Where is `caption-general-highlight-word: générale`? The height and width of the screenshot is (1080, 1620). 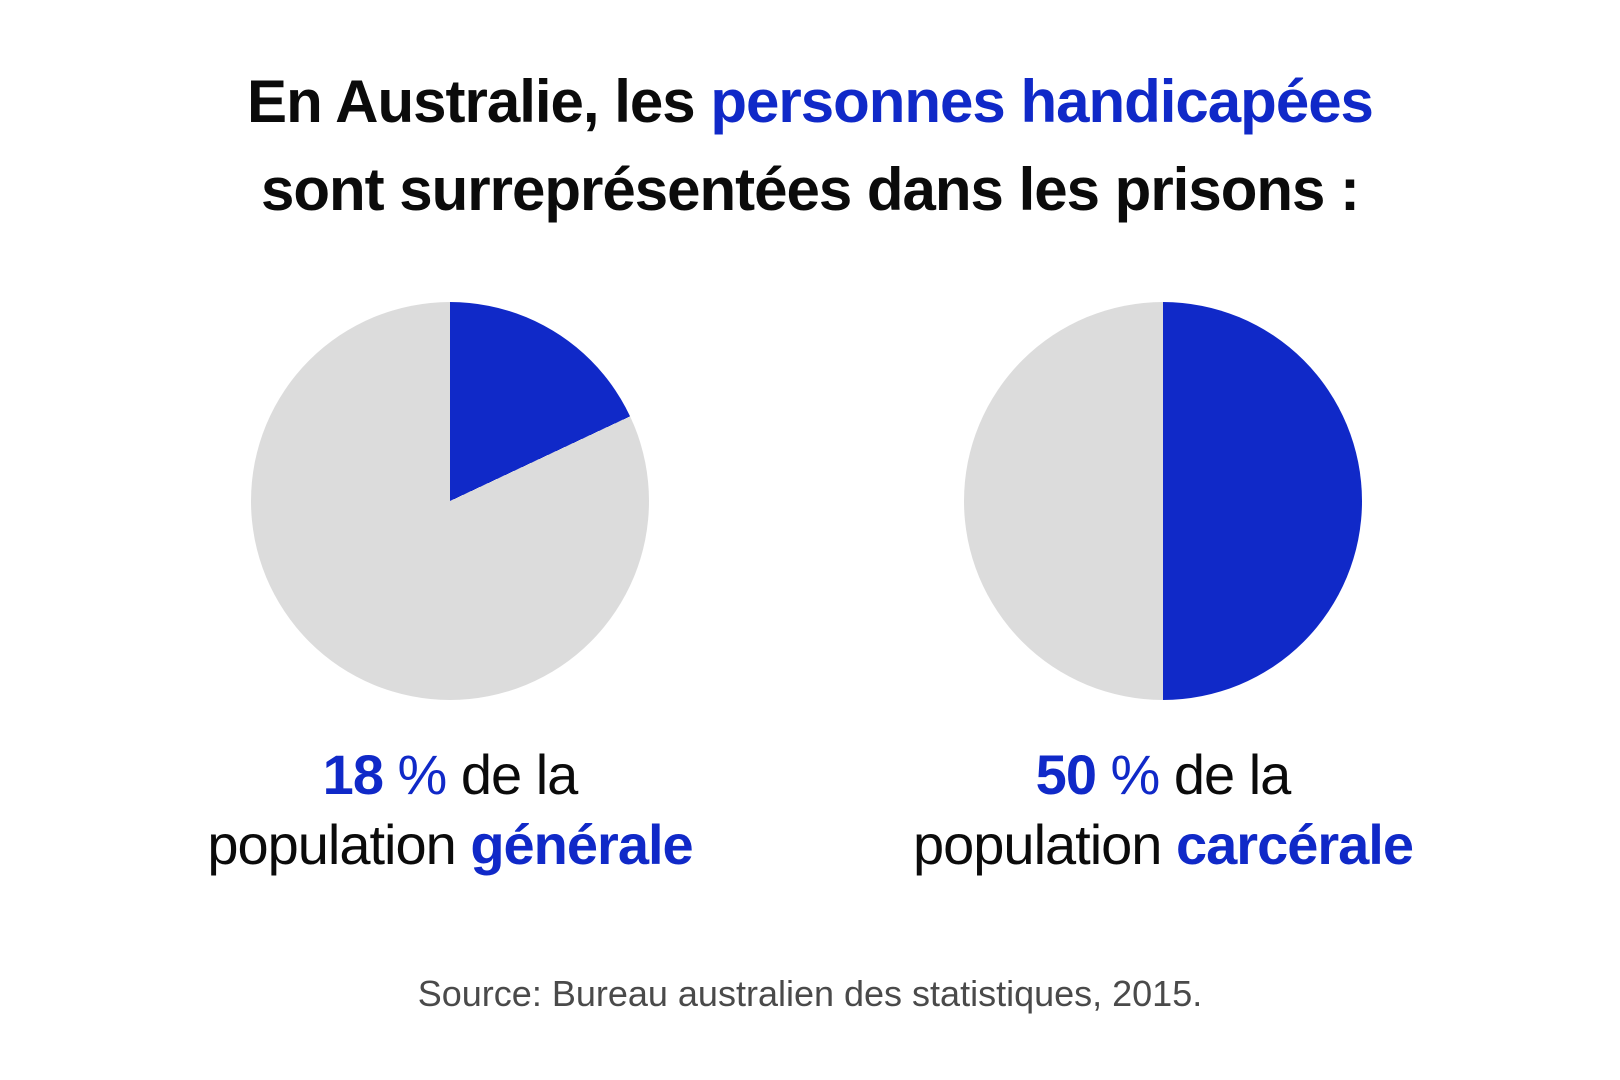
caption-general-highlight-word: générale is located at coordinates (581, 844).